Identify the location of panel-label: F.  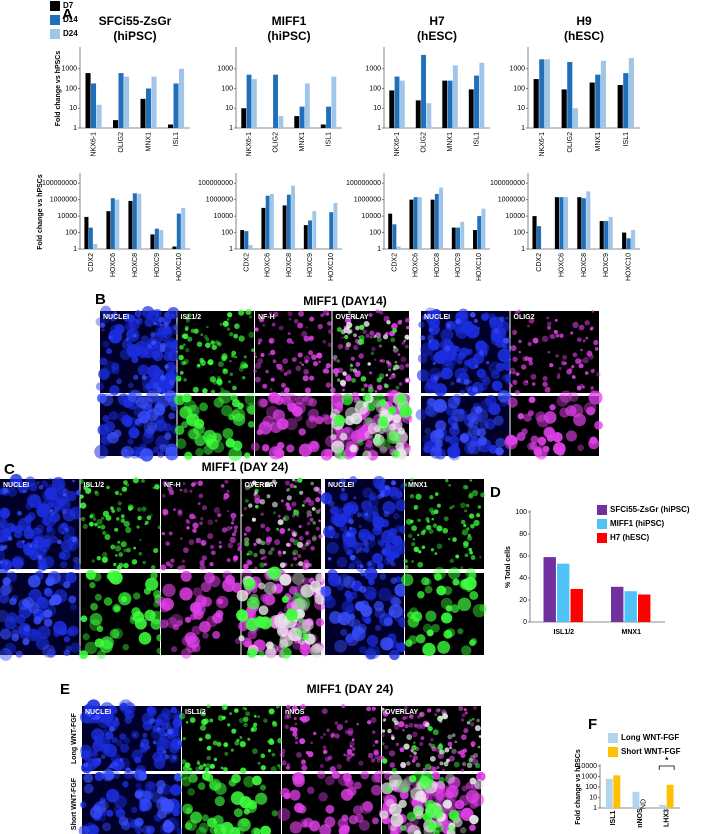
(592, 724).